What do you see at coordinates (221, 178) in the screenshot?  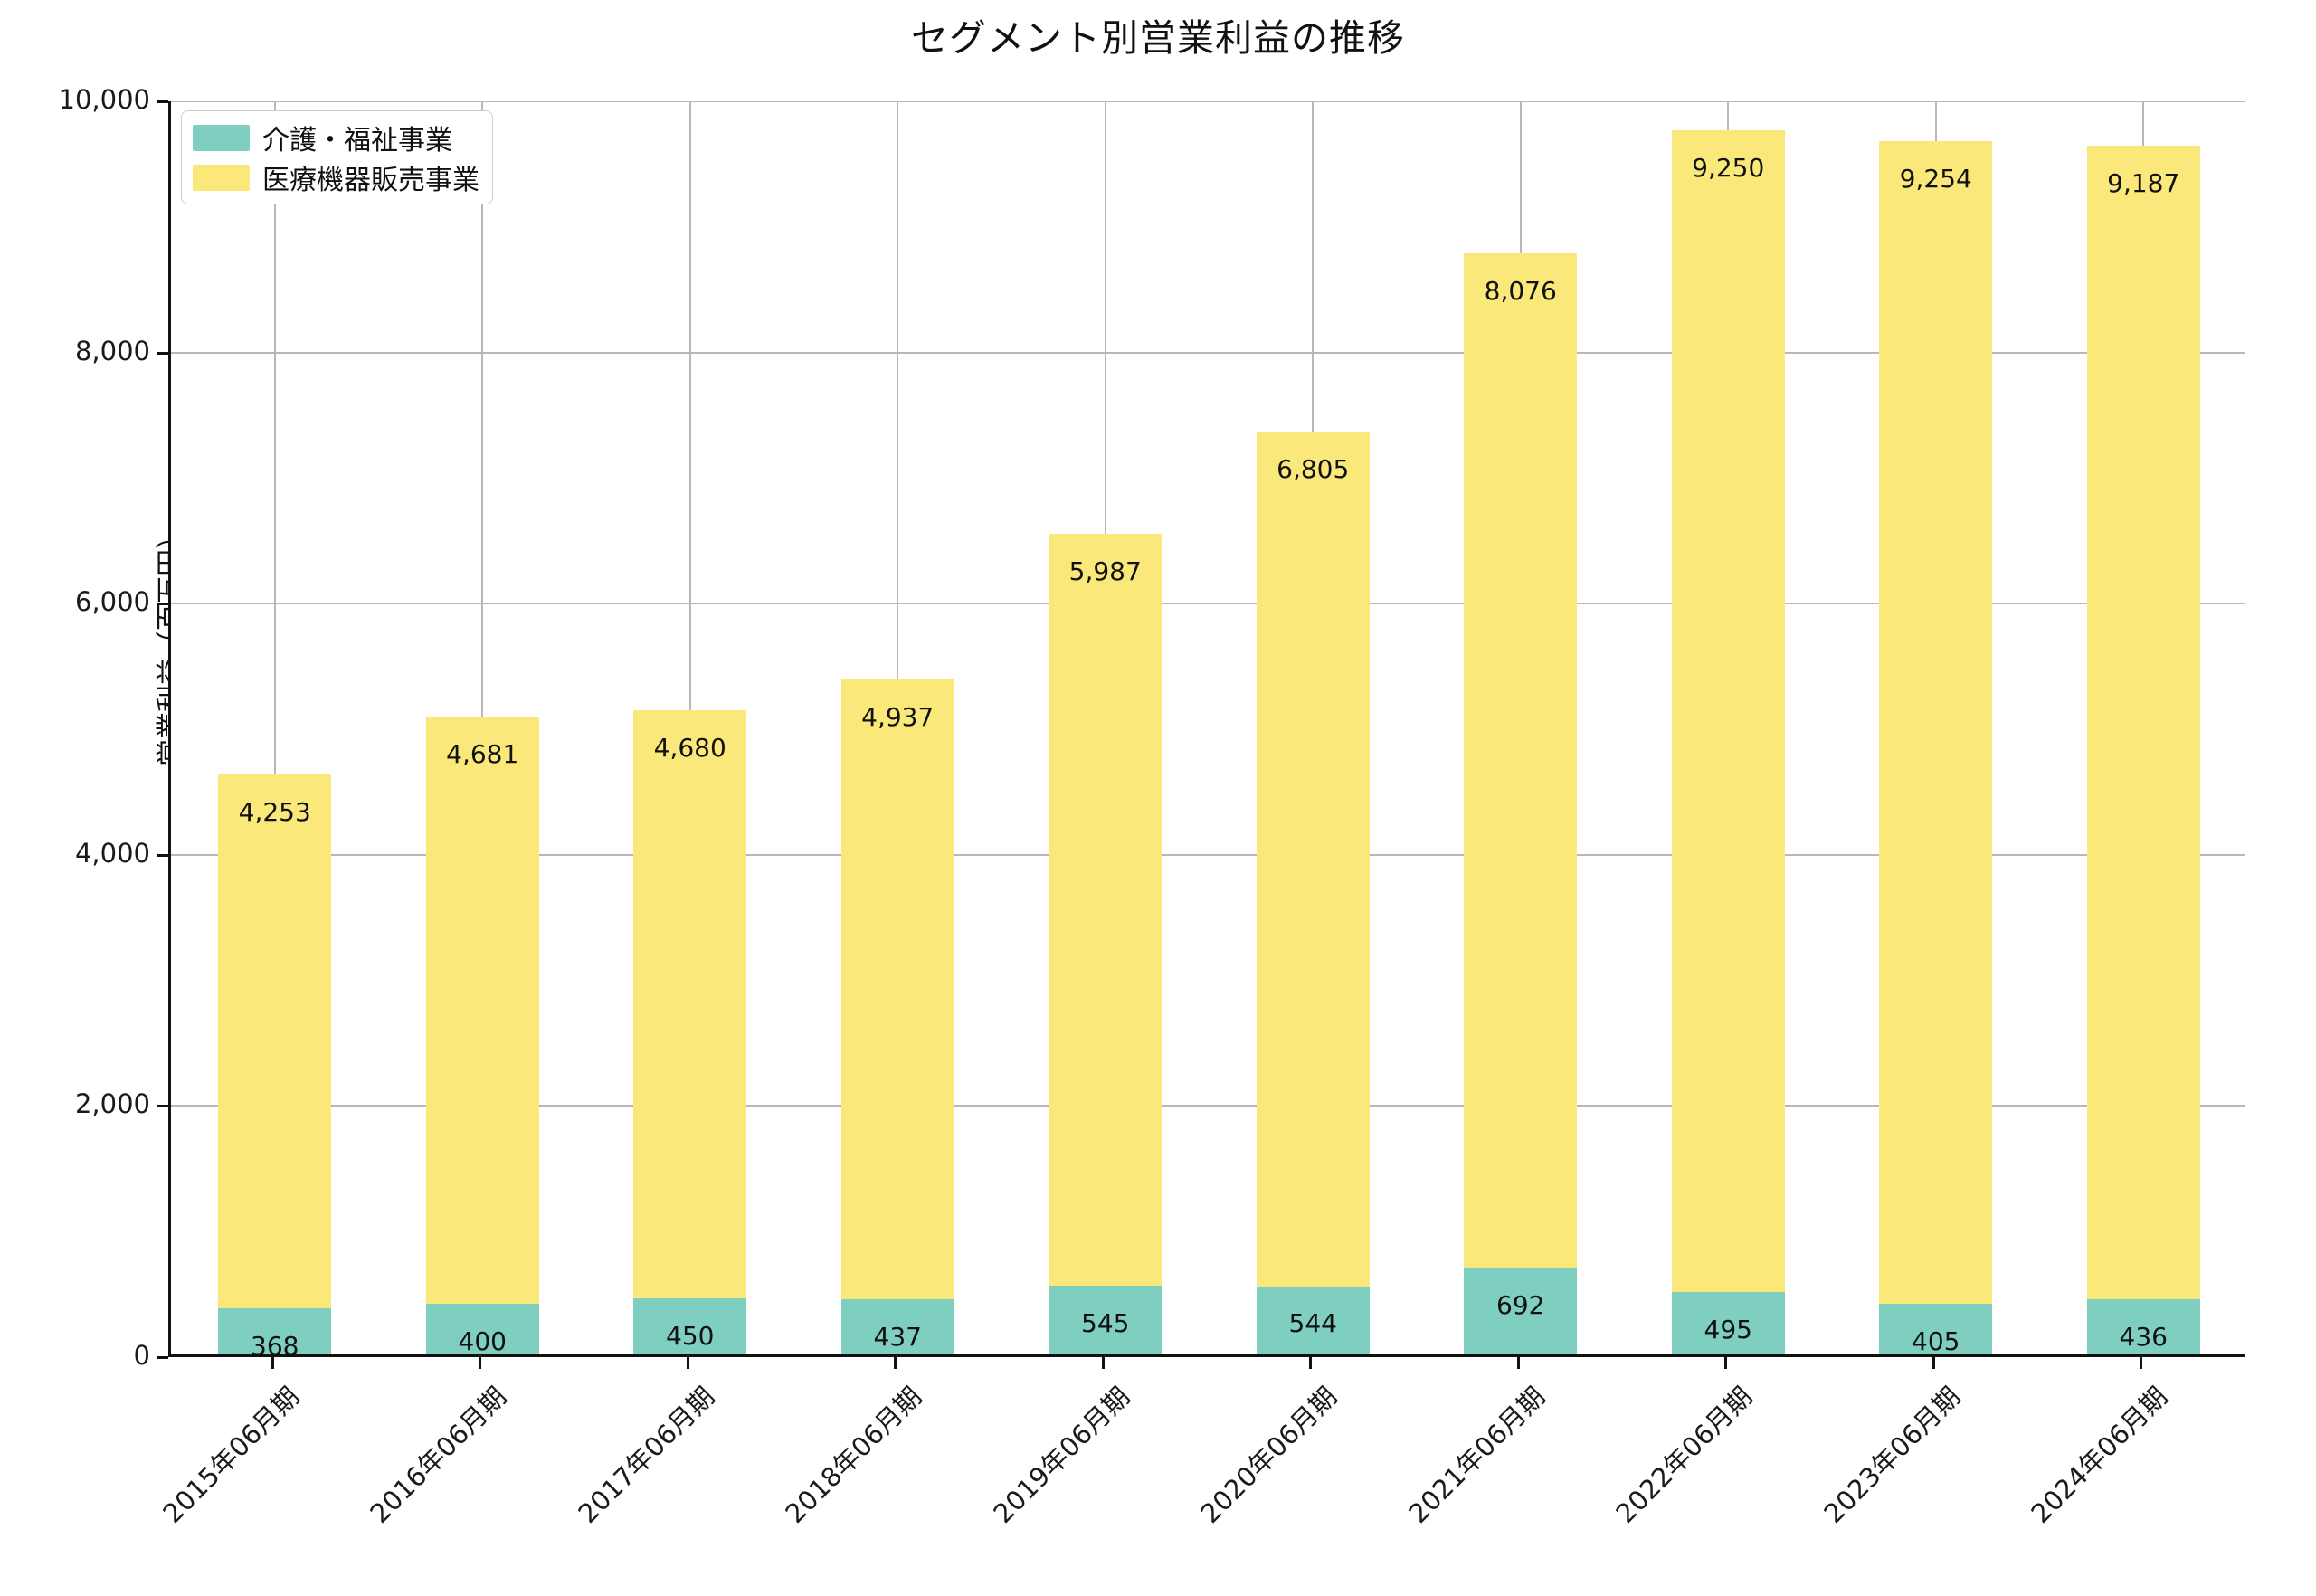 I see `legend-swatch-device` at bounding box center [221, 178].